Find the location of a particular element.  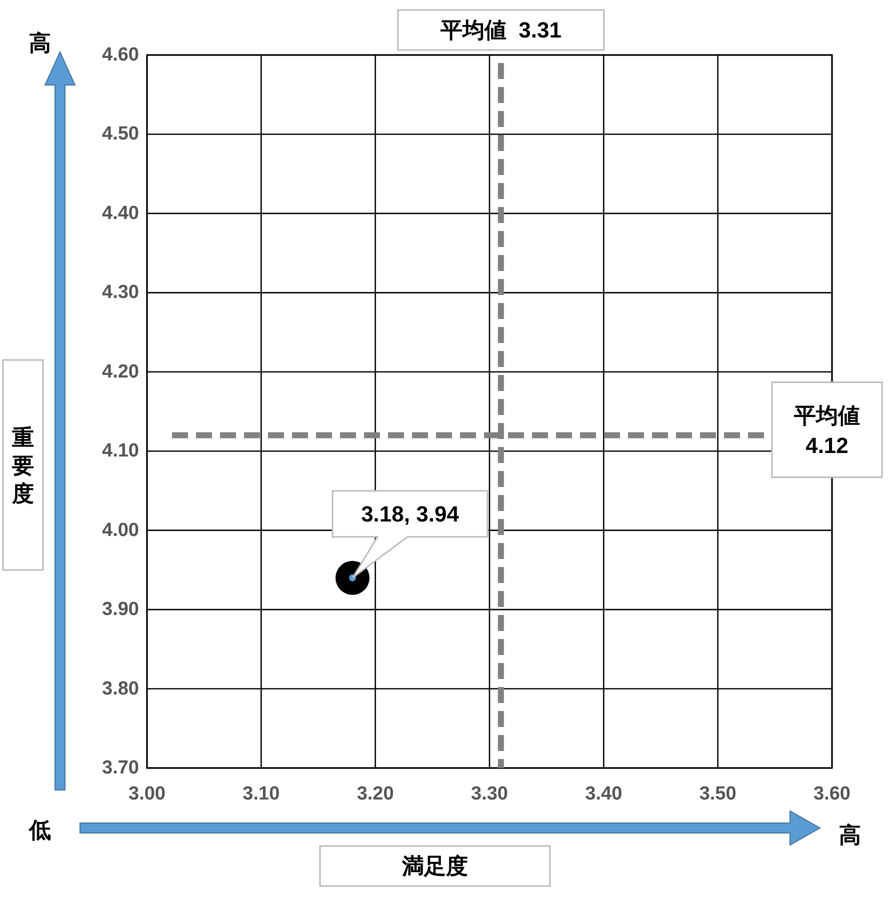

y-tick-label: 3.90 is located at coordinates (120, 609).